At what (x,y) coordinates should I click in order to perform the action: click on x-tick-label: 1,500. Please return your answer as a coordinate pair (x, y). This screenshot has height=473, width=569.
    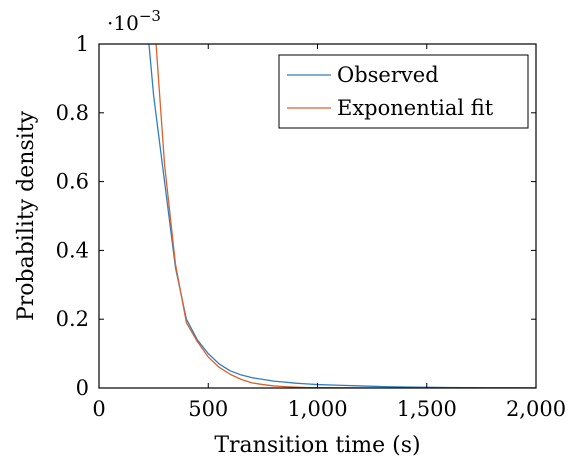
    Looking at the image, I should click on (427, 409).